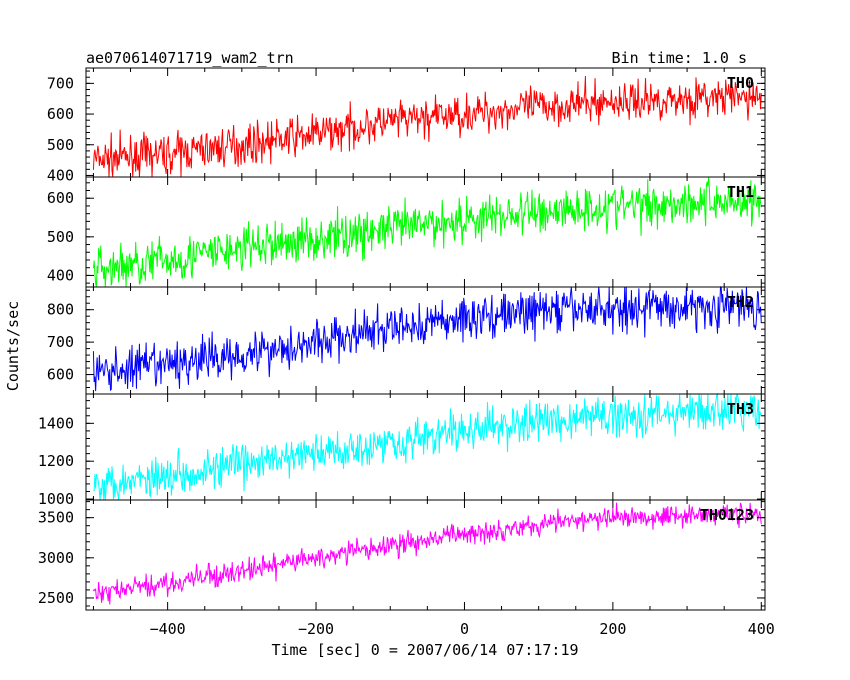  Describe the element at coordinates (56, 558) in the screenshot. I see `y-tick-label: 3000` at that location.